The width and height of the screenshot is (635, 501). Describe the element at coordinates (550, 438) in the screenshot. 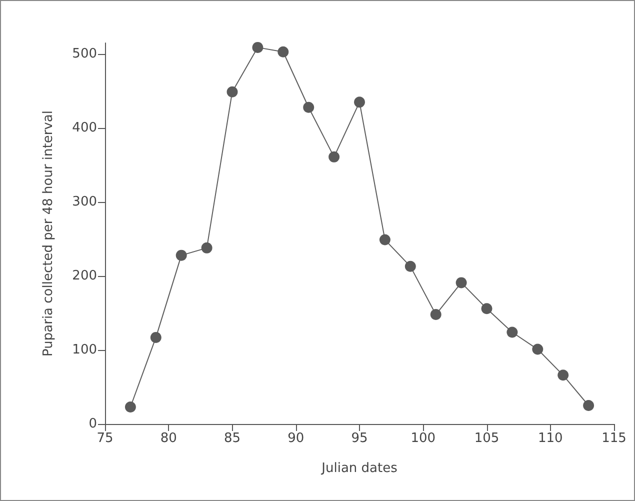

I see `x-tick-label: 110` at that location.